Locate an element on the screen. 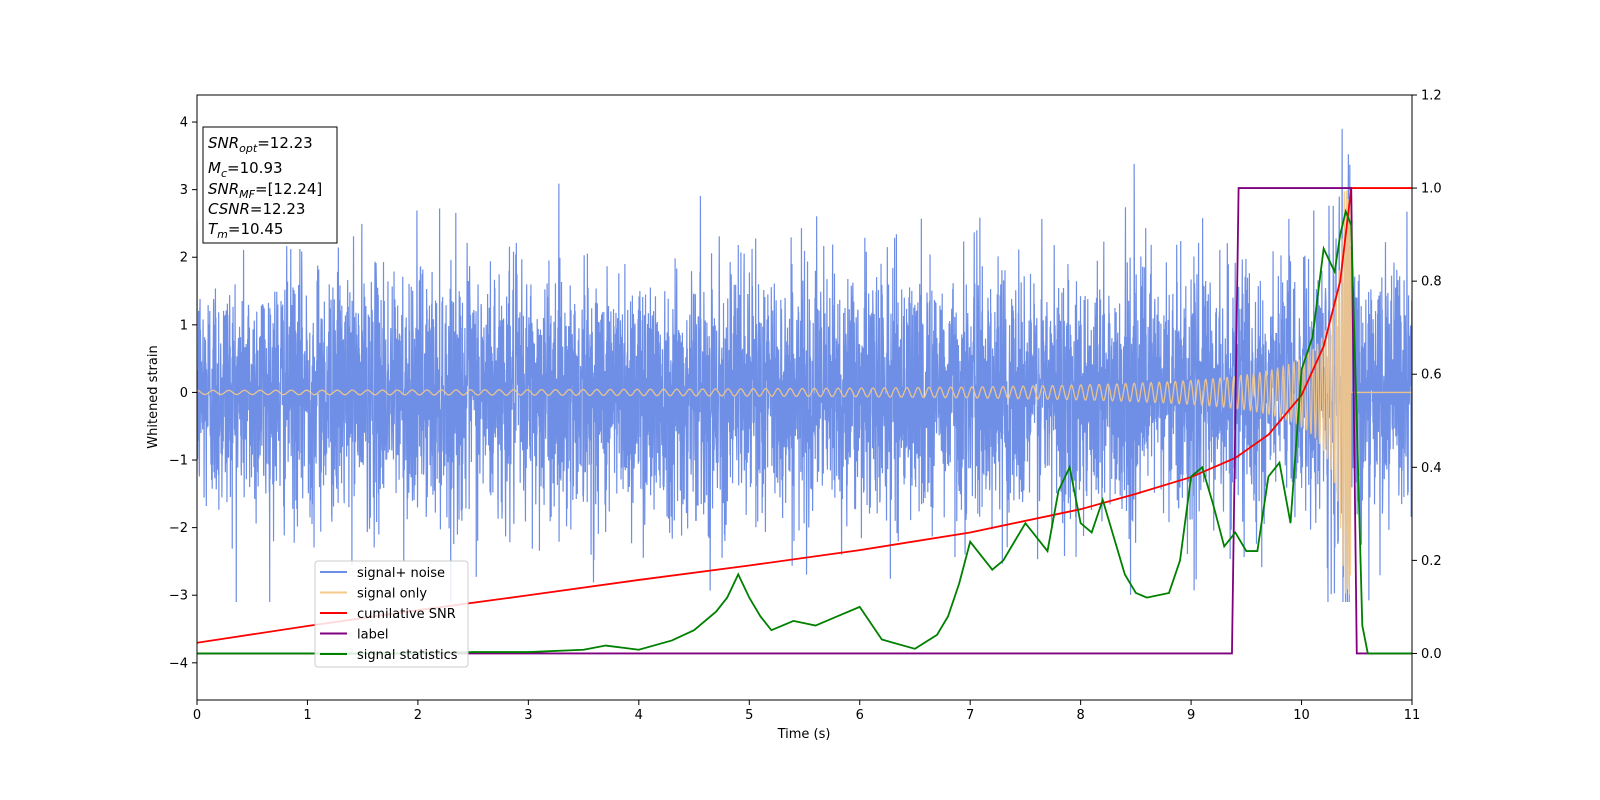 The height and width of the screenshot is (800, 1600). y-right-tick-label: 0.4 is located at coordinates (1431, 468).